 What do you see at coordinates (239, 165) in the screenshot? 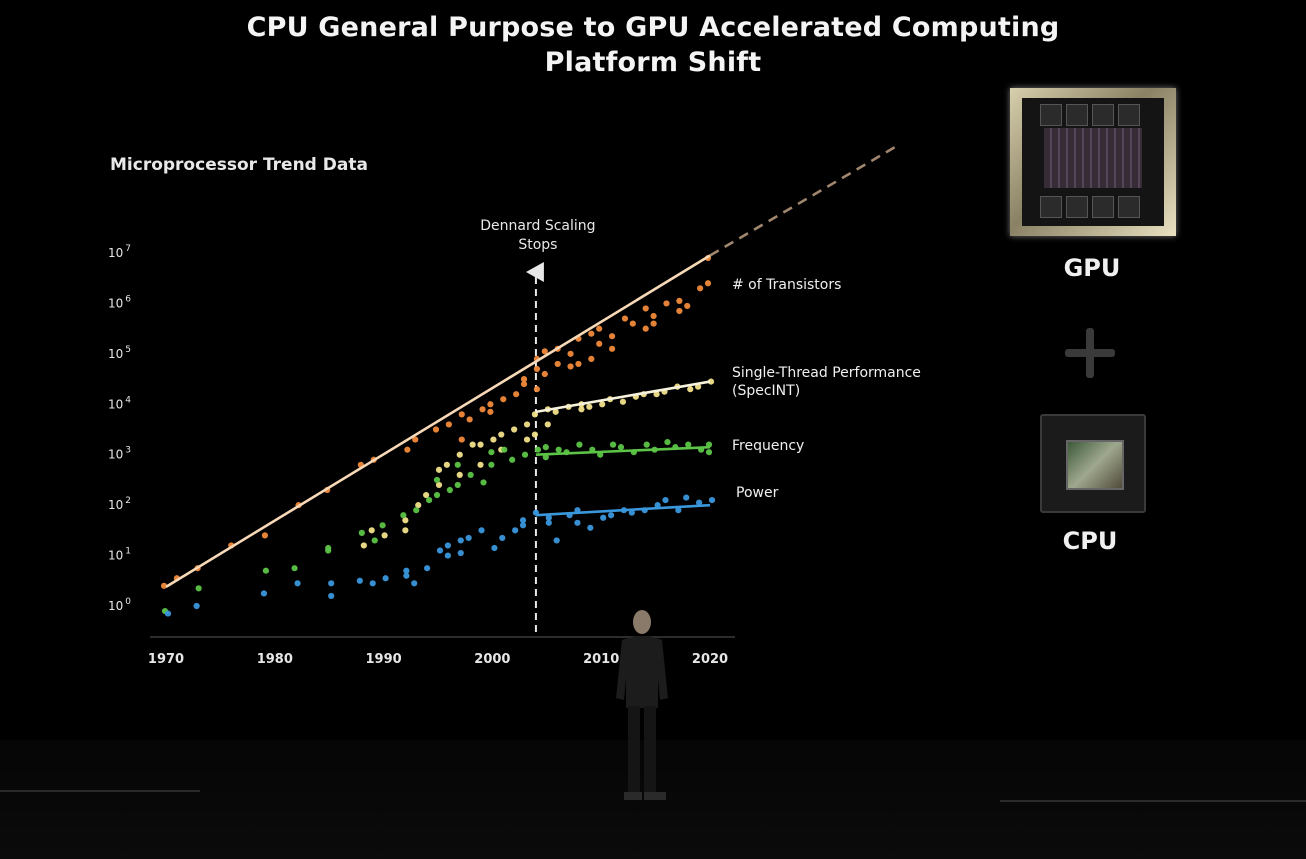
I see `chart-title: Microprocessor Trend Data` at bounding box center [239, 165].